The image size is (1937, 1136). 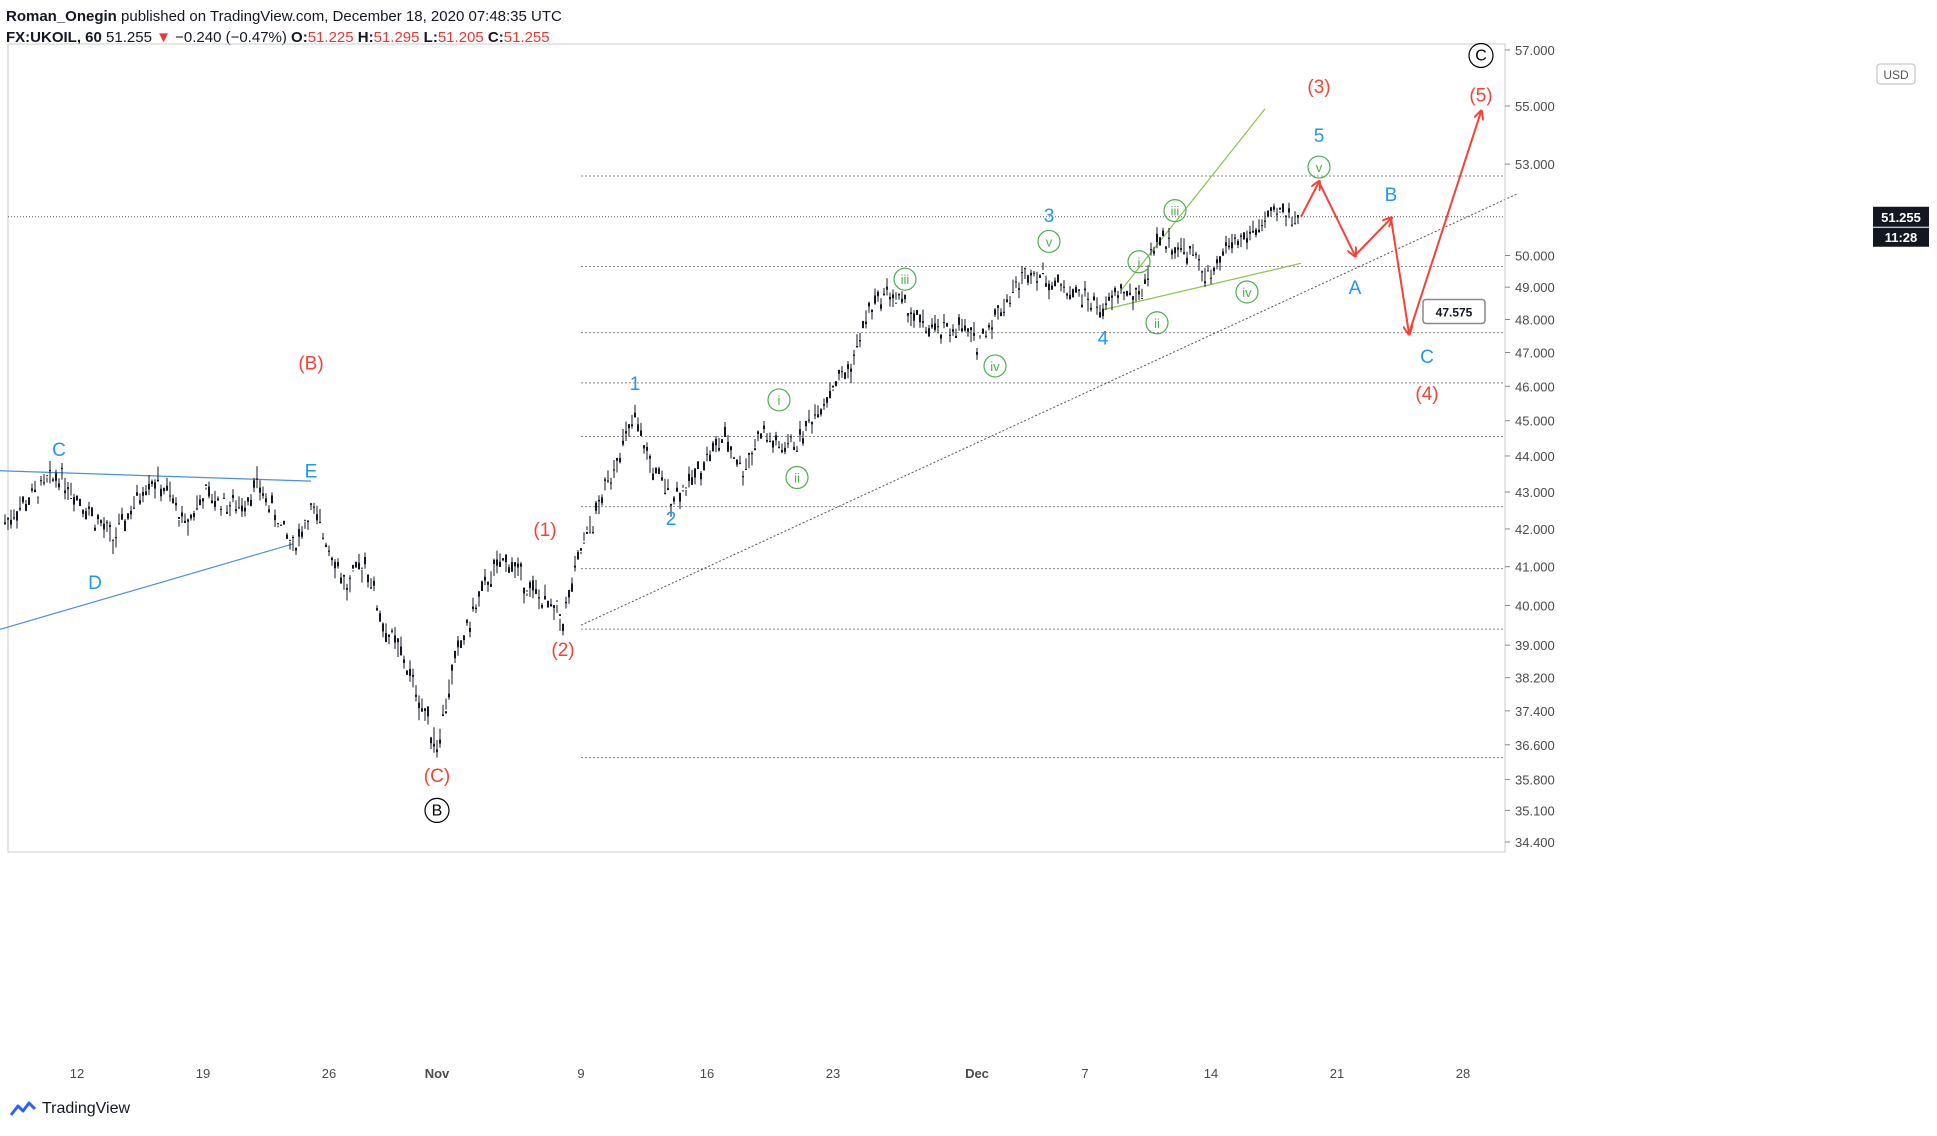 I want to click on change-arrow-icon: ▼, so click(x=163, y=37).